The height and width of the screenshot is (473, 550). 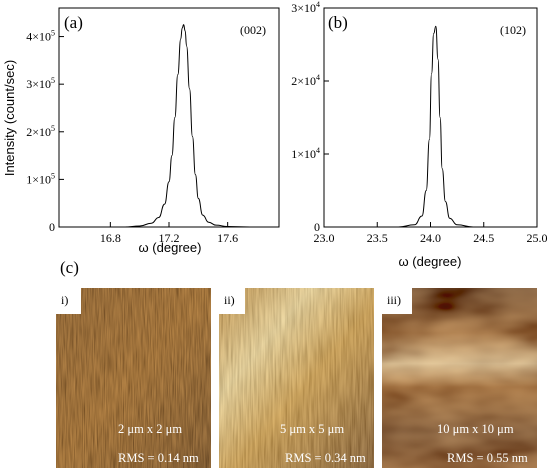 What do you see at coordinates (110, 238) in the screenshot?
I see `x-tick-label: 16.8` at bounding box center [110, 238].